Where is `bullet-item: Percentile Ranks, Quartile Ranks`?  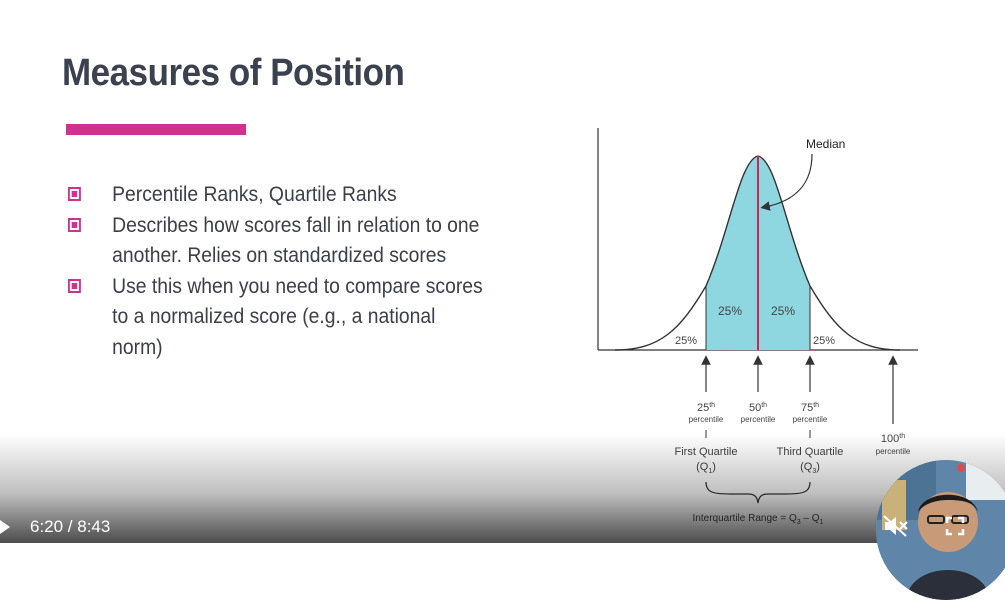
bullet-item: Percentile Ranks, Quartile Ranks is located at coordinates (270, 195).